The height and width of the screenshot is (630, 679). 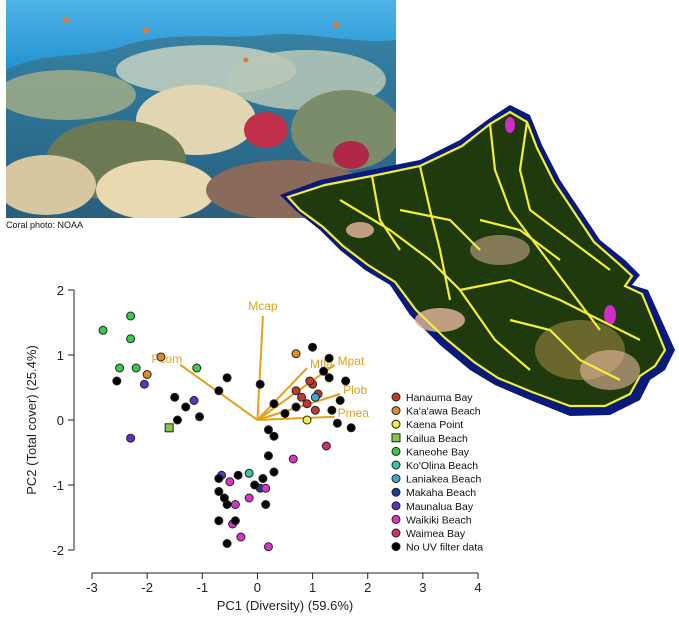 What do you see at coordinates (312, 587) in the screenshot?
I see `x-tick-label: 1` at bounding box center [312, 587].